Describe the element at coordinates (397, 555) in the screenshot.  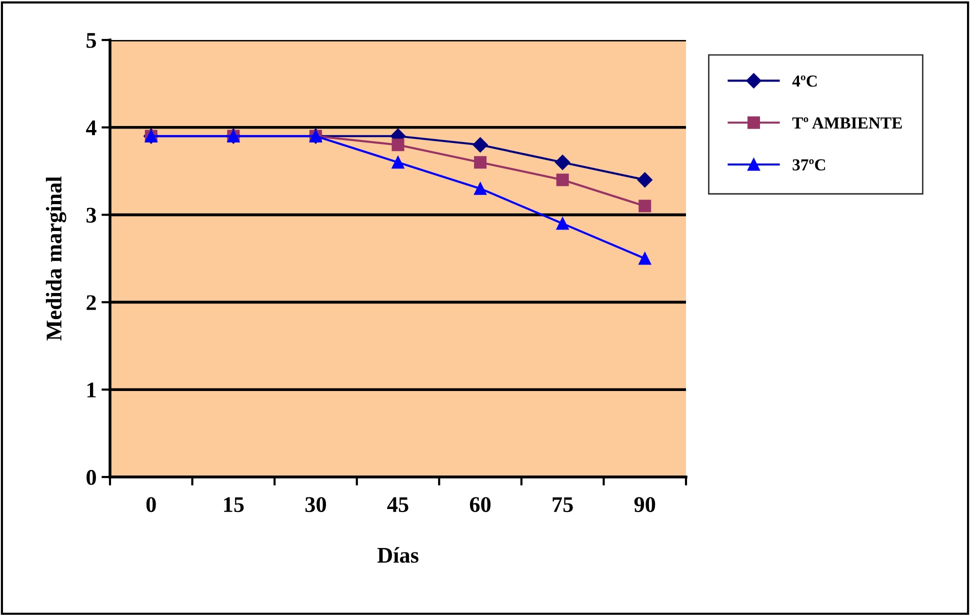
I see `x-axis-title: Días` at that location.